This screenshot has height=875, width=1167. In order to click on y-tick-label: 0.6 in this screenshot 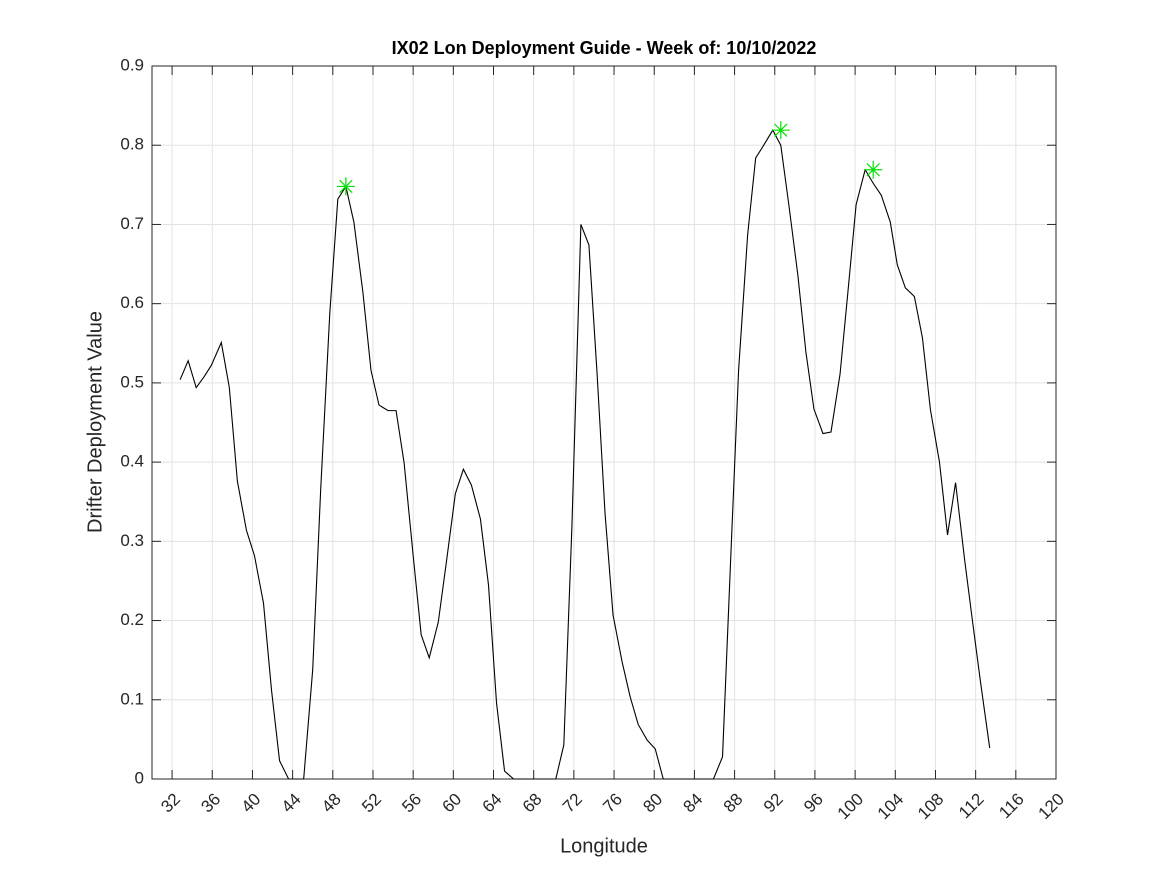, I will do `click(132, 302)`.